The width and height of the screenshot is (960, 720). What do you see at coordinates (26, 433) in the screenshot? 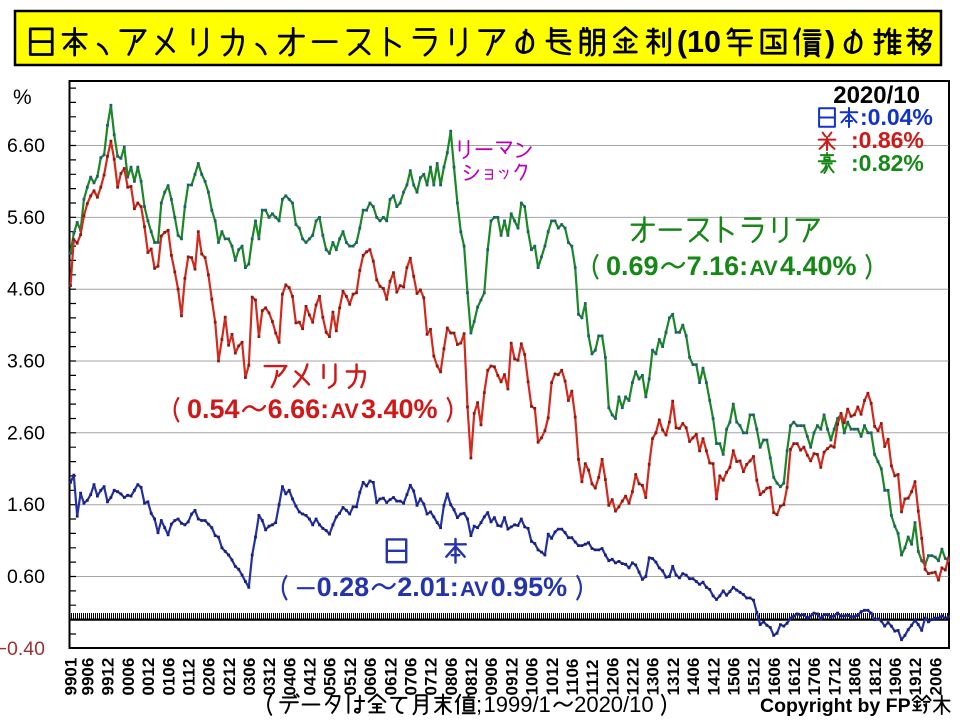
I see `svg-text: 2.60` at bounding box center [26, 433].